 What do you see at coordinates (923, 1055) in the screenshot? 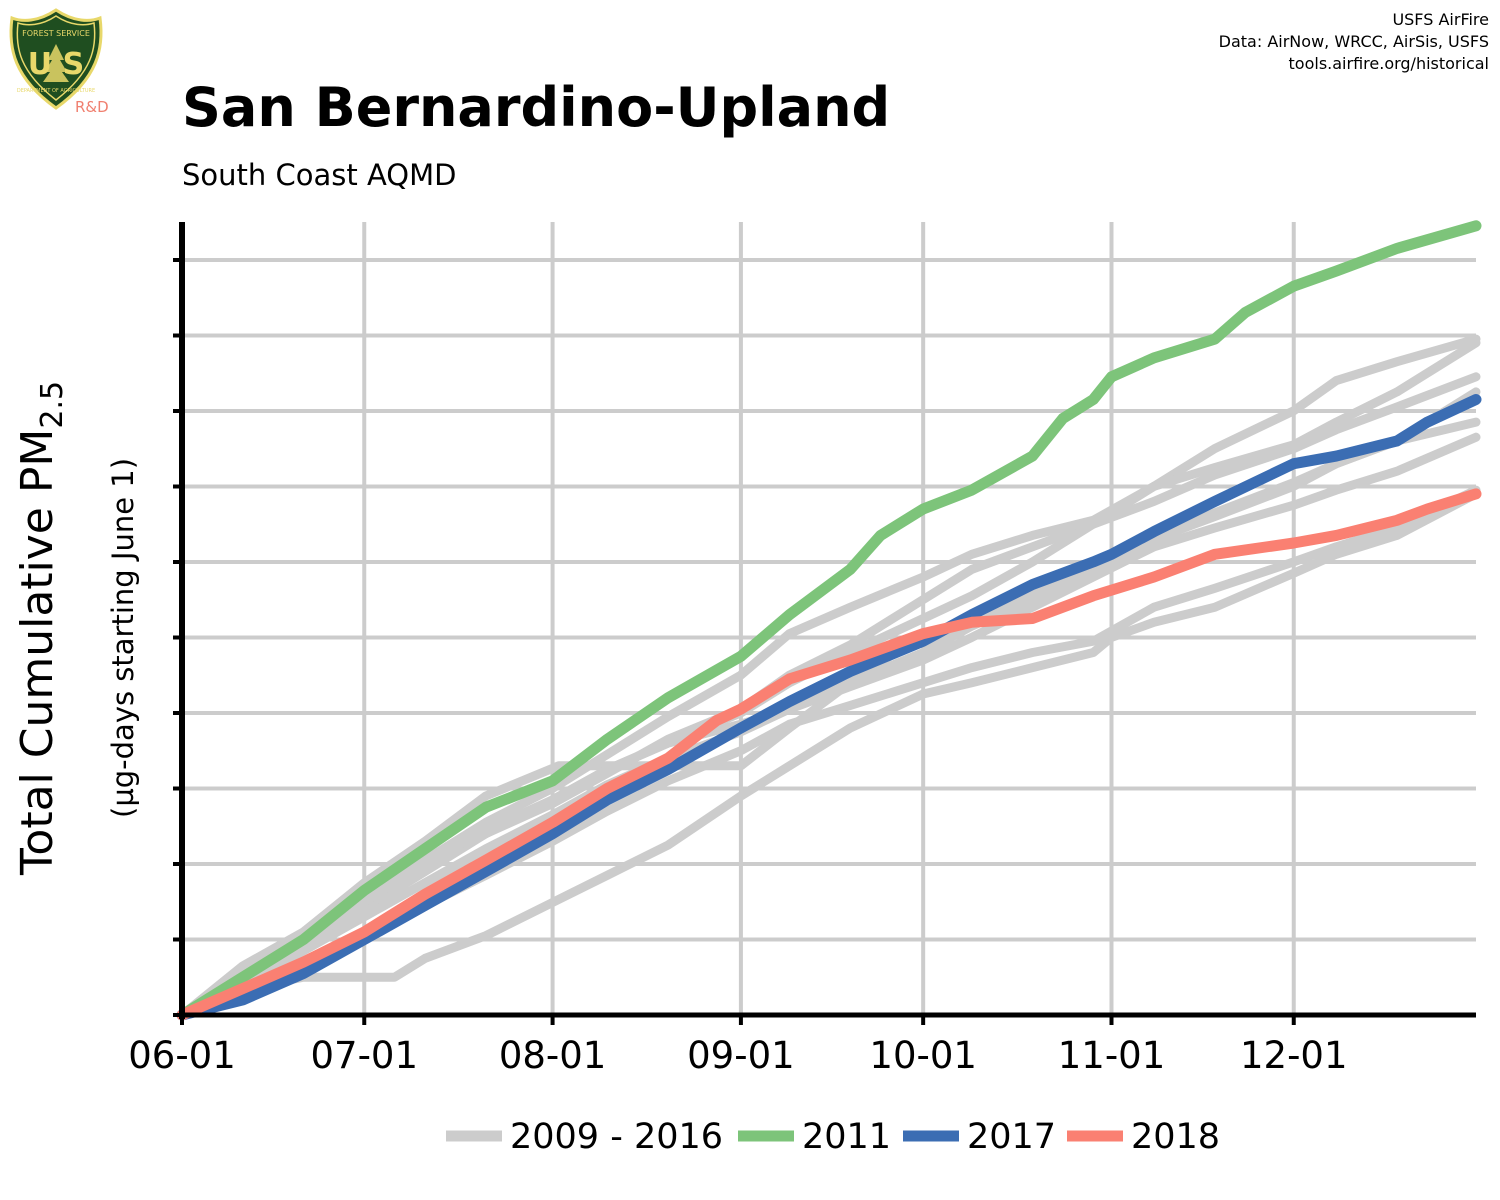
I see `x-tick-label: 10-01` at bounding box center [923, 1055].